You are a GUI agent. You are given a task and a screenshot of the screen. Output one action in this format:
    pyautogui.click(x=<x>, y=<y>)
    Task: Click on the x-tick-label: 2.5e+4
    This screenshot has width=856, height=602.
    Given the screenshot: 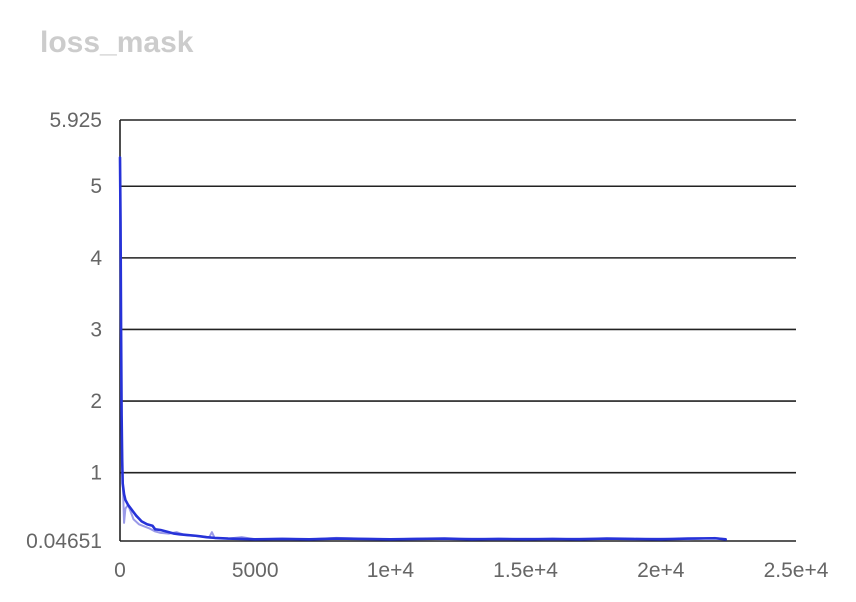 What is the action you would take?
    pyautogui.click(x=796, y=570)
    